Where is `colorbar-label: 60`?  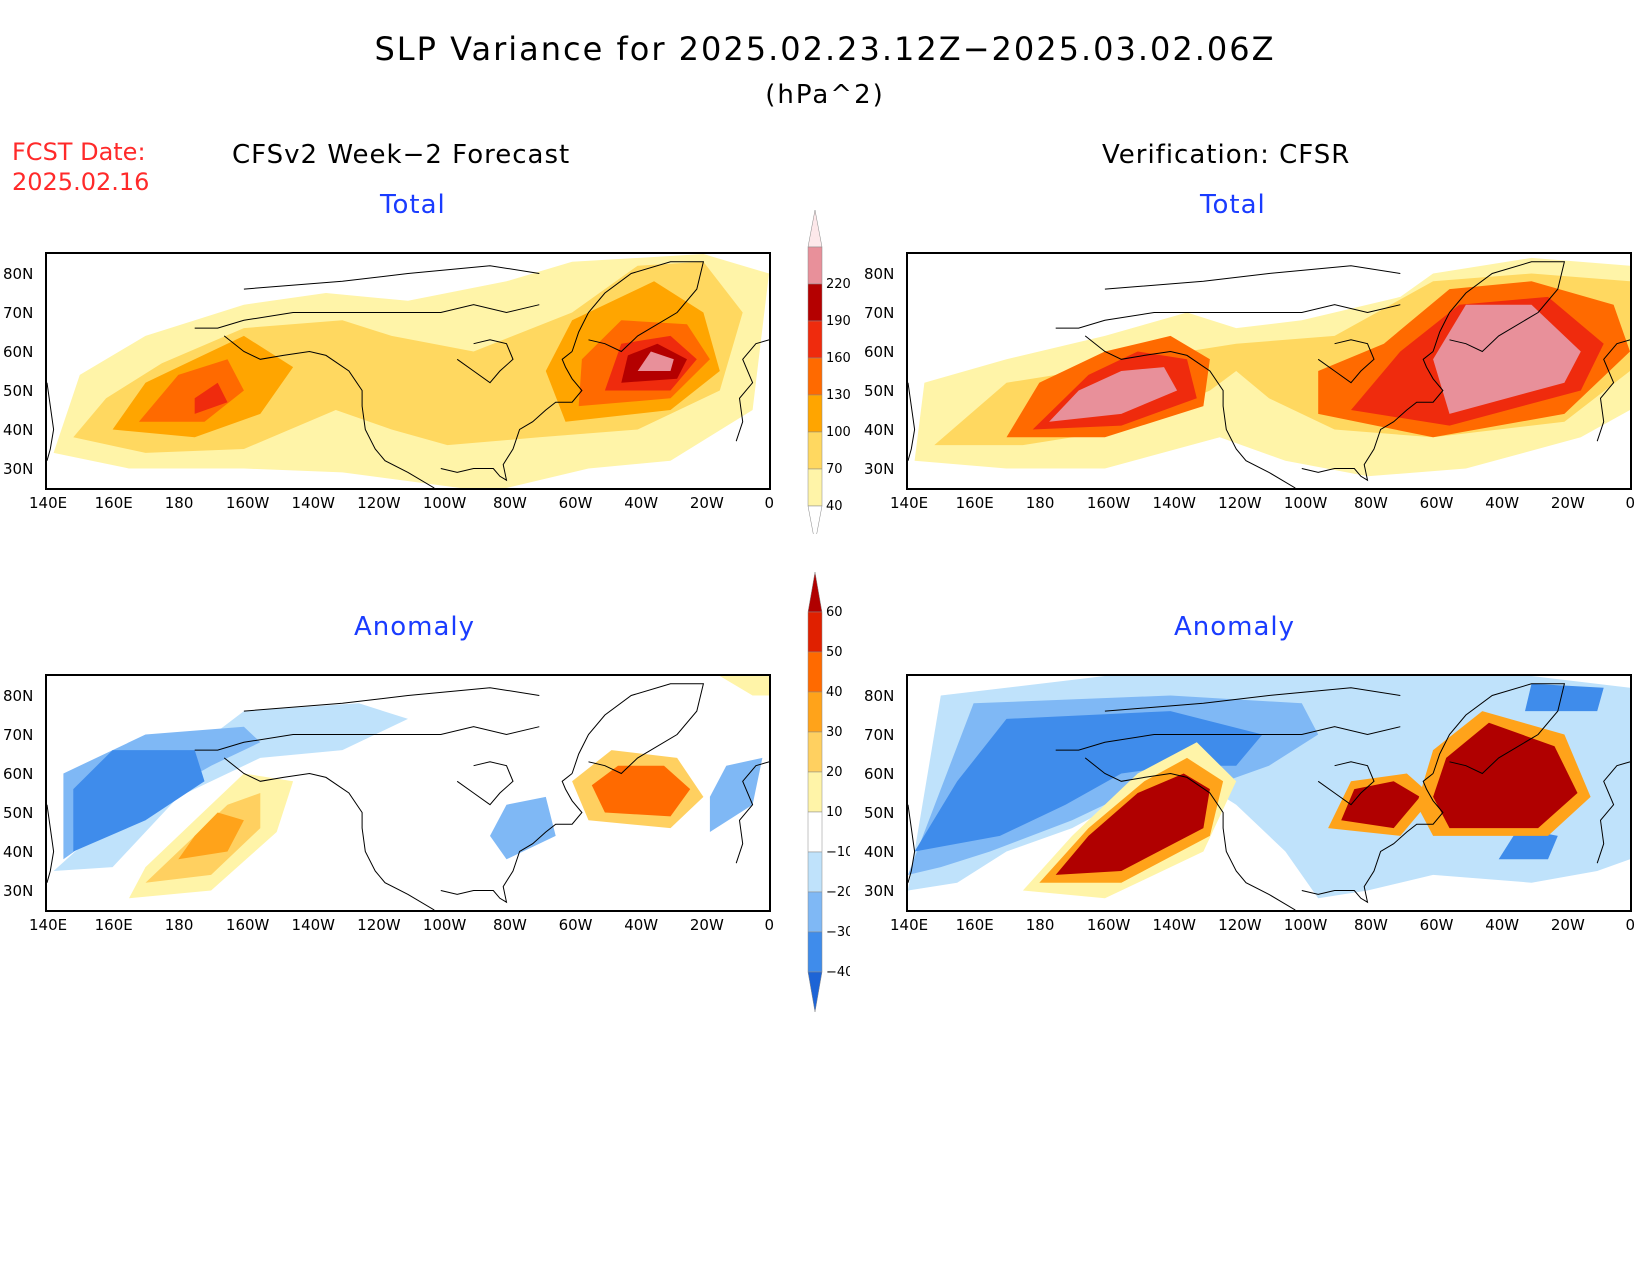
colorbar-label: 60 is located at coordinates (834, 612).